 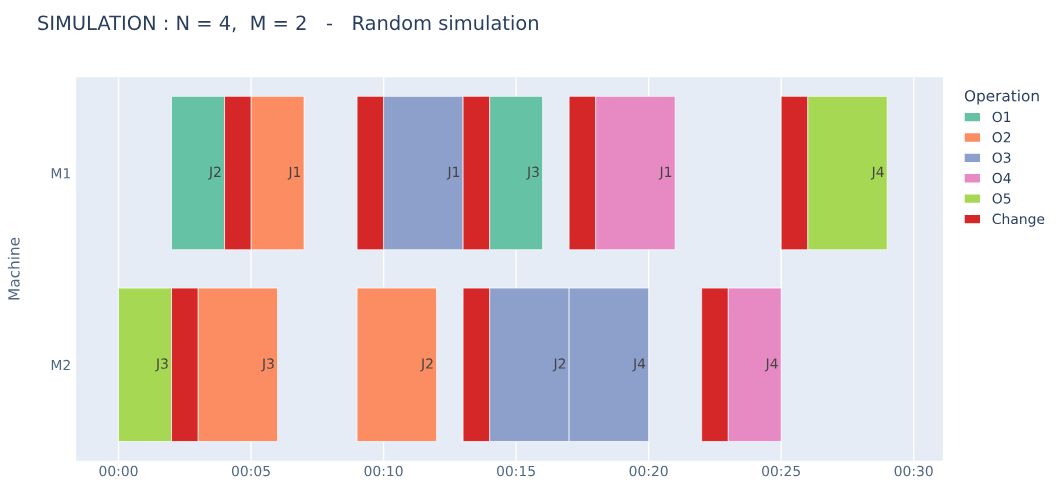 I want to click on legend-label: Change, so click(x=1018, y=220).